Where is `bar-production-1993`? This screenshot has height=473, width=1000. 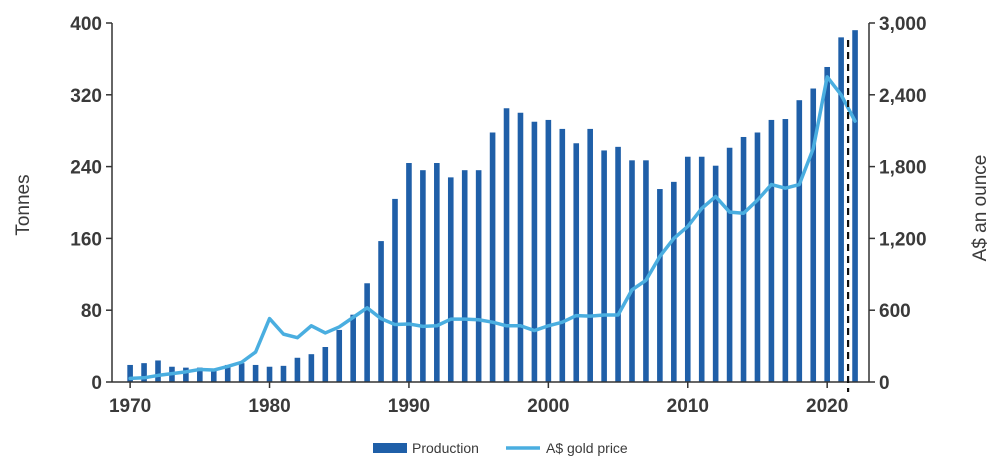 bar-production-1993 is located at coordinates (450, 279).